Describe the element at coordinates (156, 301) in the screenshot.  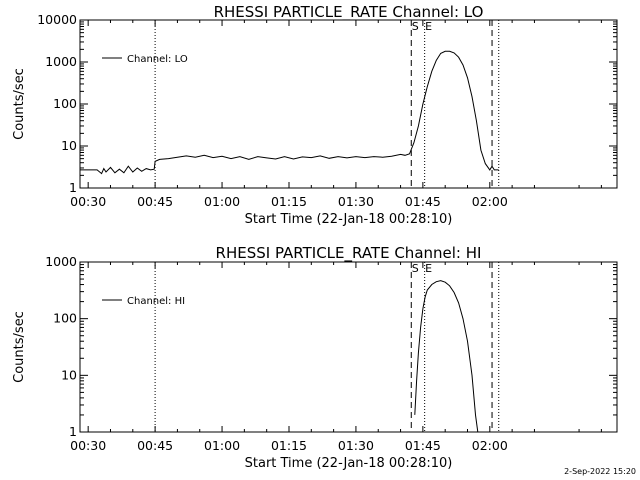
I see `legend-label: Channel: HI` at that location.